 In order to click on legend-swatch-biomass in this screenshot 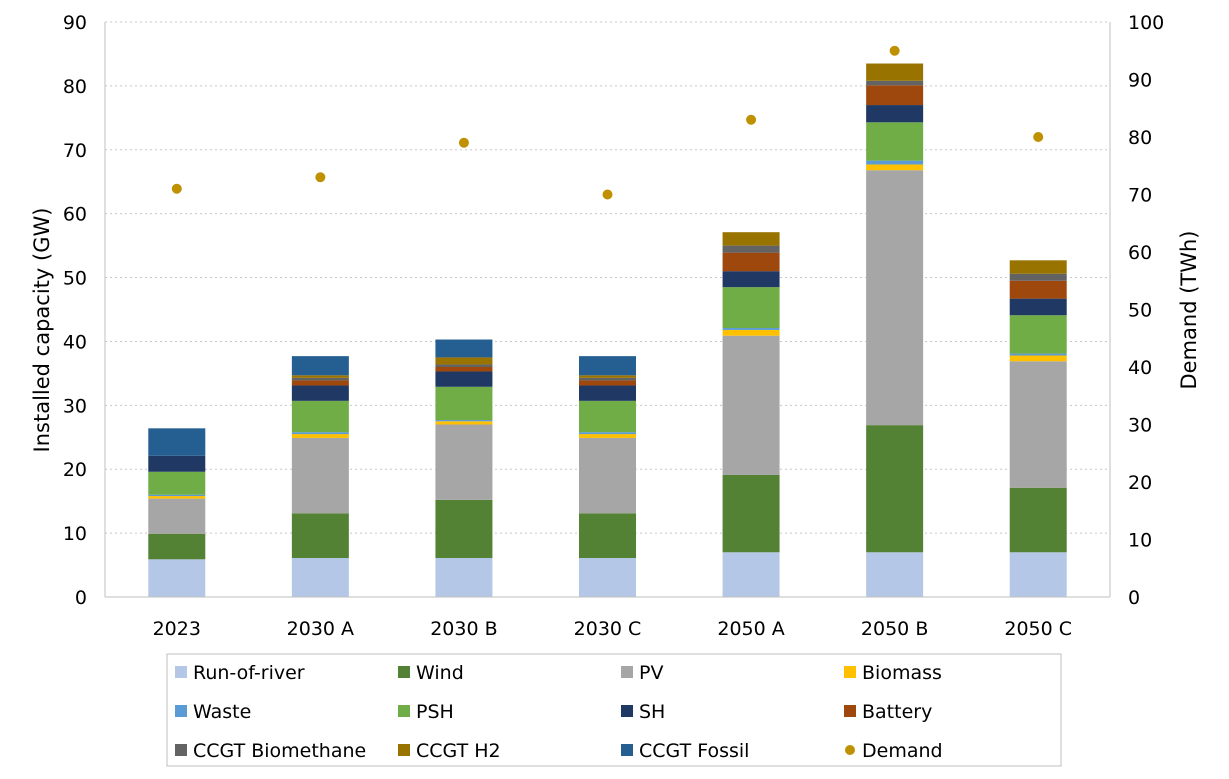, I will do `click(850, 672)`.